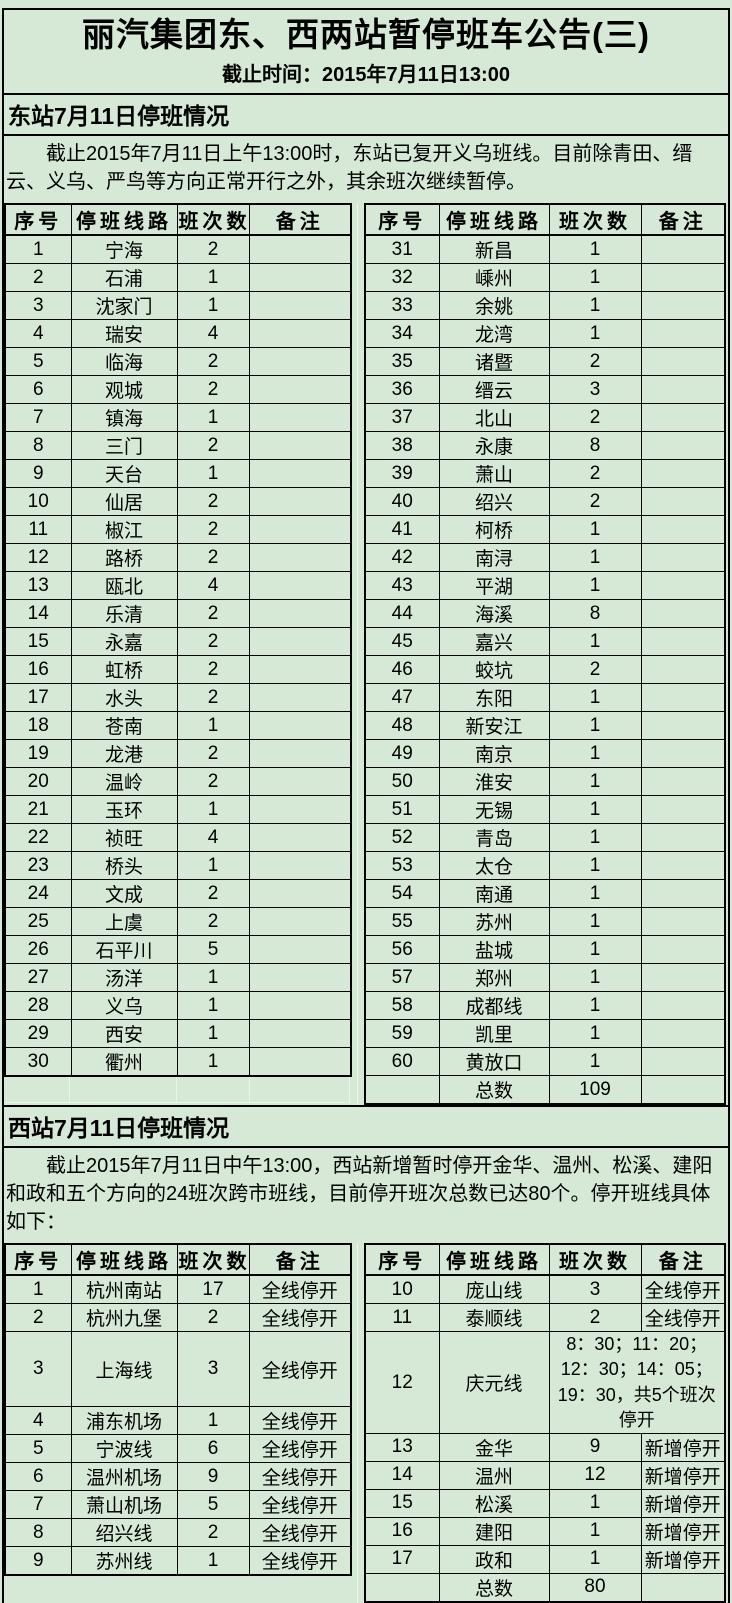 The width and height of the screenshot is (732, 1603). Describe the element at coordinates (494, 1447) in the screenshot. I see `table-cell: 金华` at that location.